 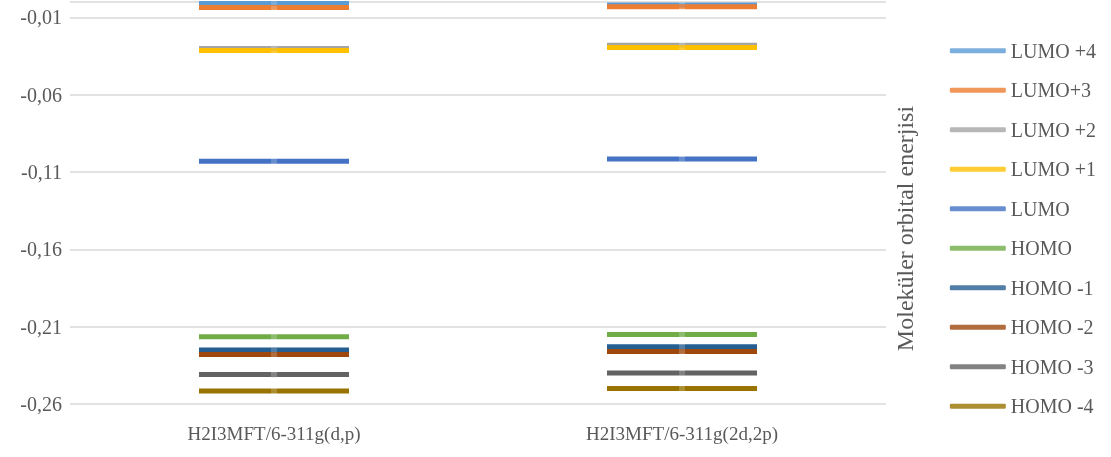 I want to click on x-tick-label: H2I3MFT/6-311g(d,p), so click(x=274, y=434).